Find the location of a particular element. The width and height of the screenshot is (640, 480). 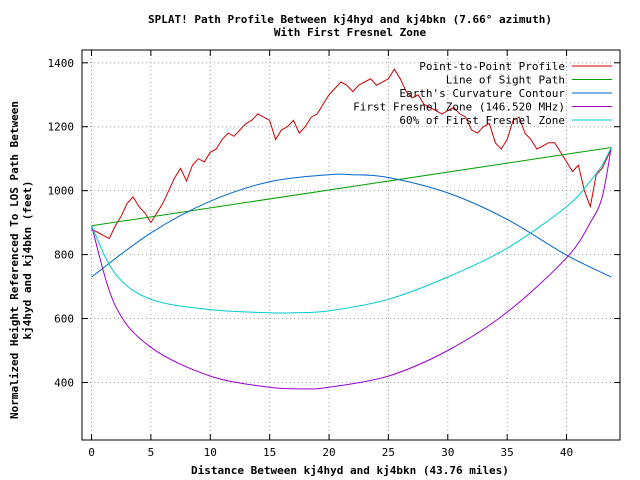

x-tick-label: 30 is located at coordinates (447, 452).